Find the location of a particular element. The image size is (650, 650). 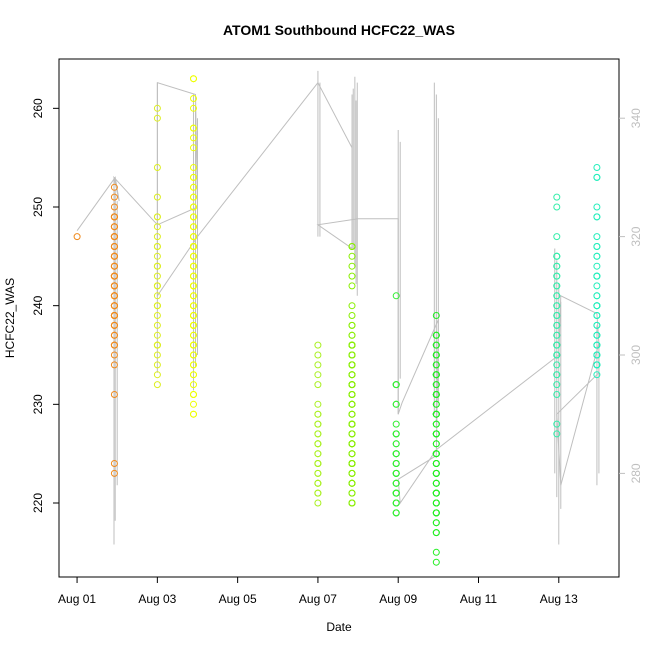

y-axis: 220 230 240 250 260 is located at coordinates (45, 305).